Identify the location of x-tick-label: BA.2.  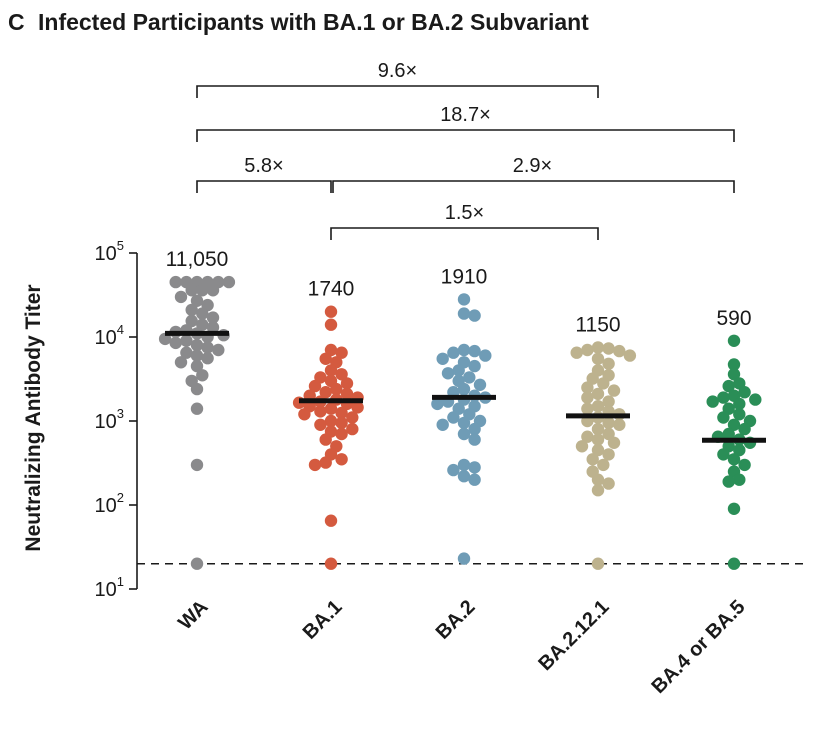
(456, 620).